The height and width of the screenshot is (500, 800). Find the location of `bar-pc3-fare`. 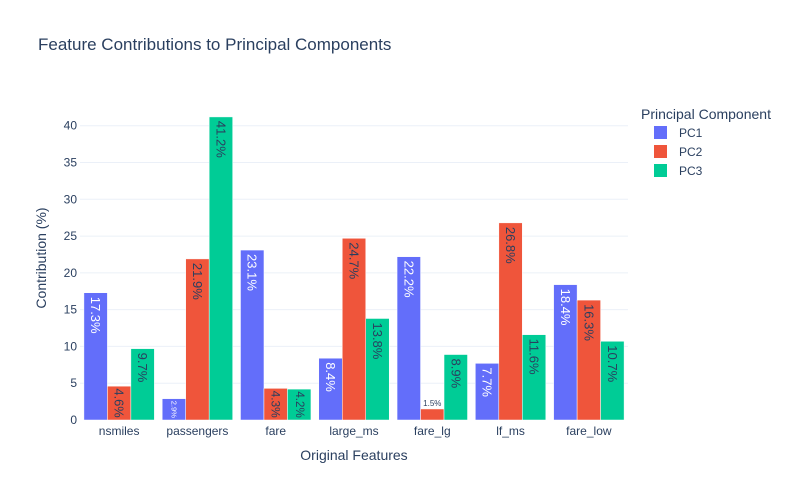

bar-pc3-fare is located at coordinates (299, 404).